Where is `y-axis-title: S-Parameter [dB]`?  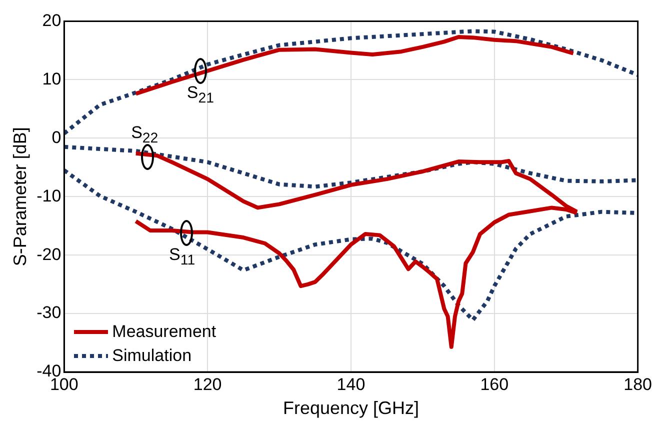 y-axis-title: S-Parameter [dB] is located at coordinates (20, 196).